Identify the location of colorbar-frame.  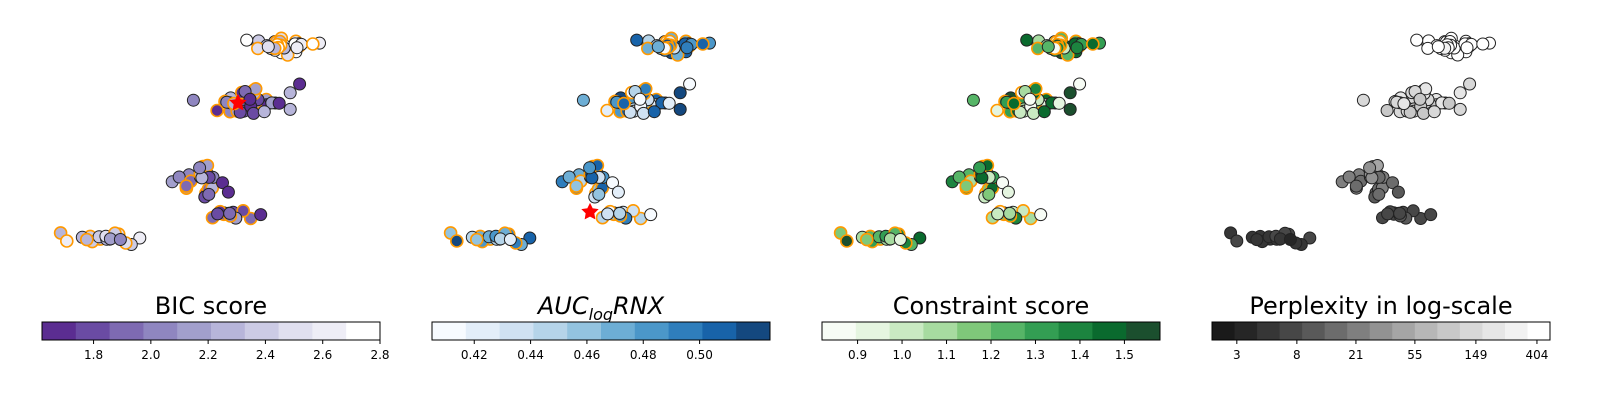
(1381, 331).